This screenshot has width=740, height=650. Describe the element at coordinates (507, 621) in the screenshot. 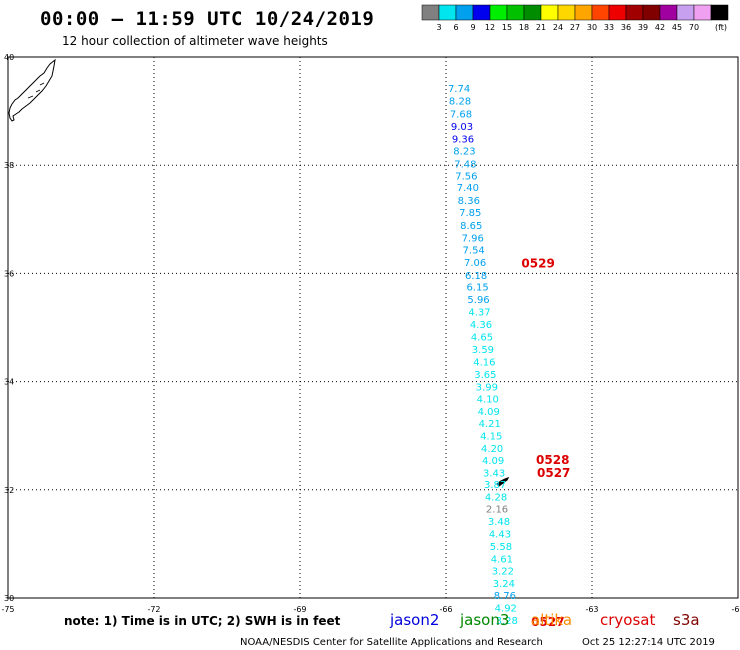

I see `wave-height-value: 3.28` at that location.